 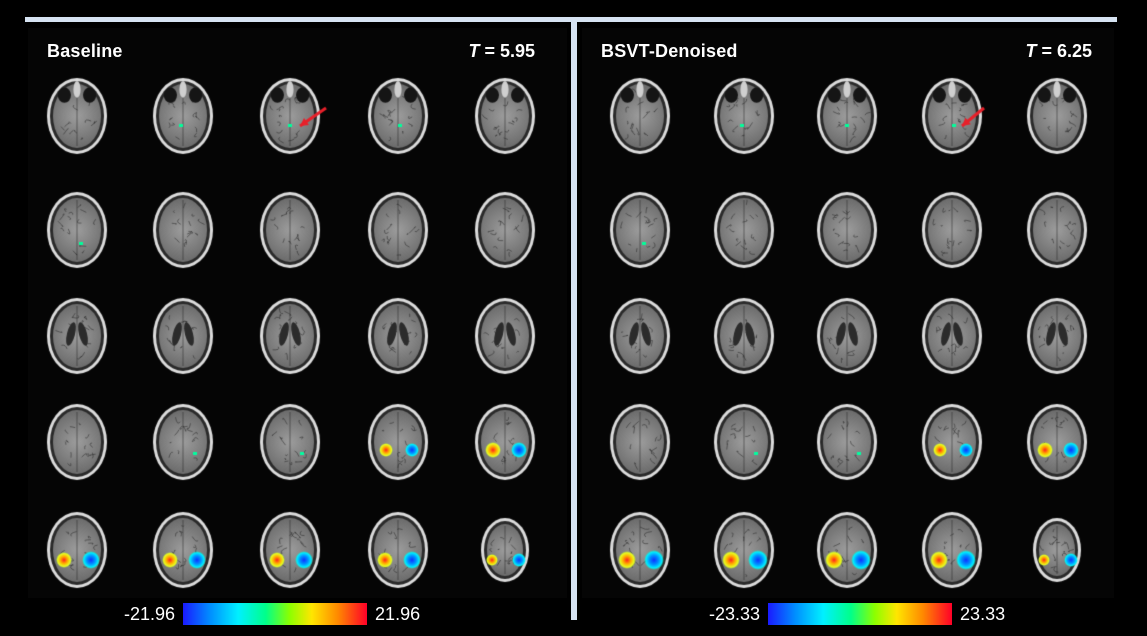 I want to click on colorbar-max-label: 21.96, so click(x=398, y=613).